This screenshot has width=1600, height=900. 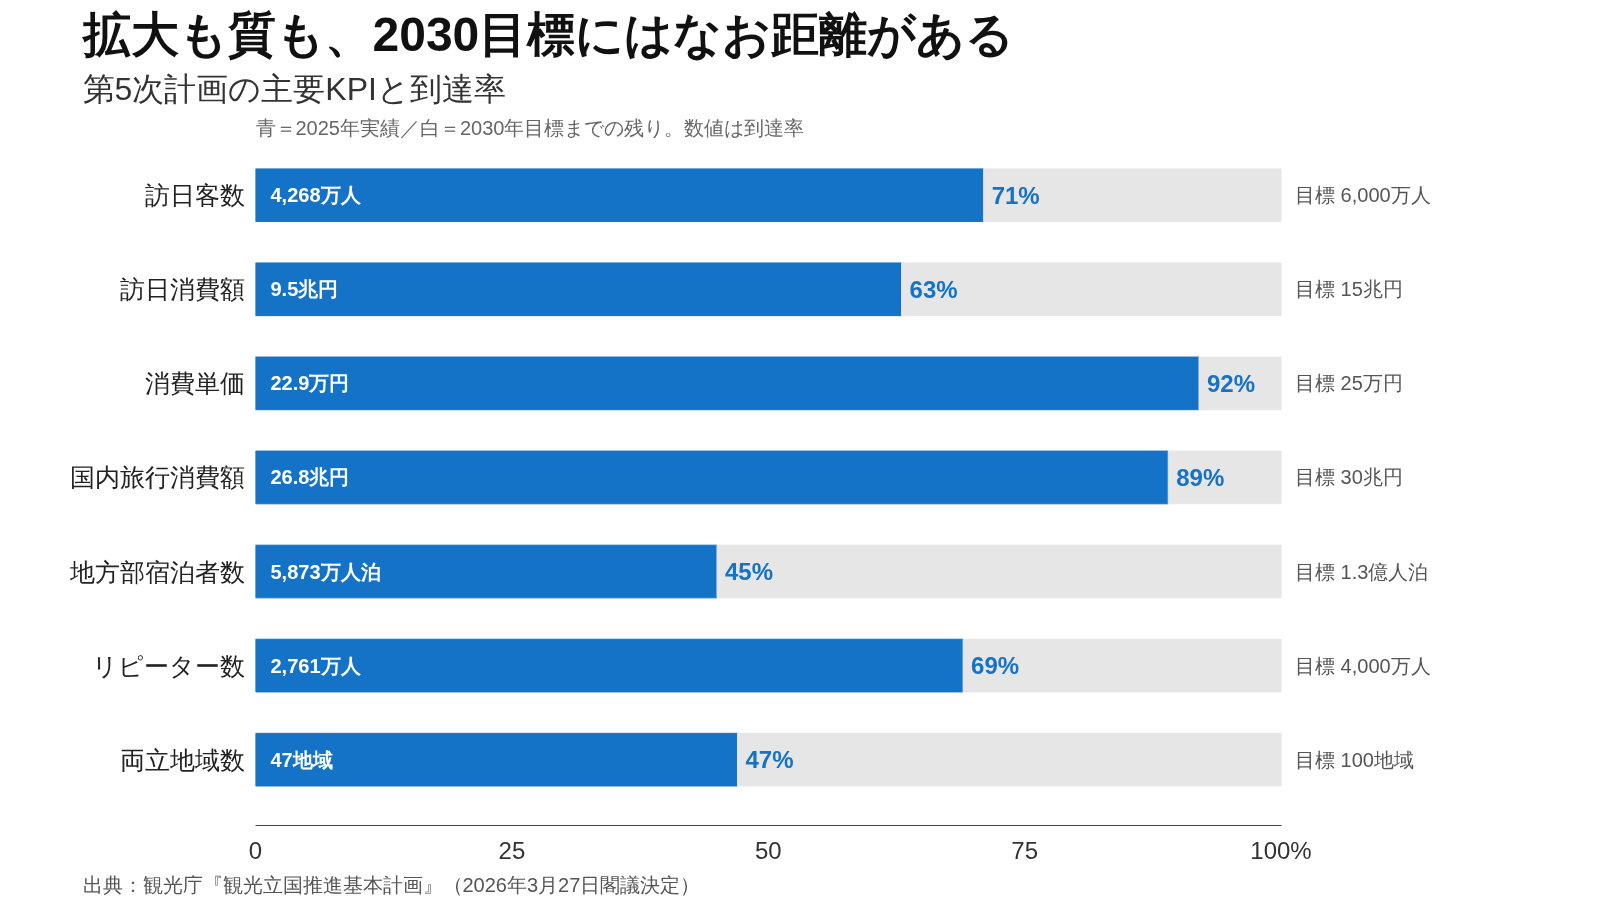 I want to click on text: 目標 30兆円, so click(x=1349, y=477).